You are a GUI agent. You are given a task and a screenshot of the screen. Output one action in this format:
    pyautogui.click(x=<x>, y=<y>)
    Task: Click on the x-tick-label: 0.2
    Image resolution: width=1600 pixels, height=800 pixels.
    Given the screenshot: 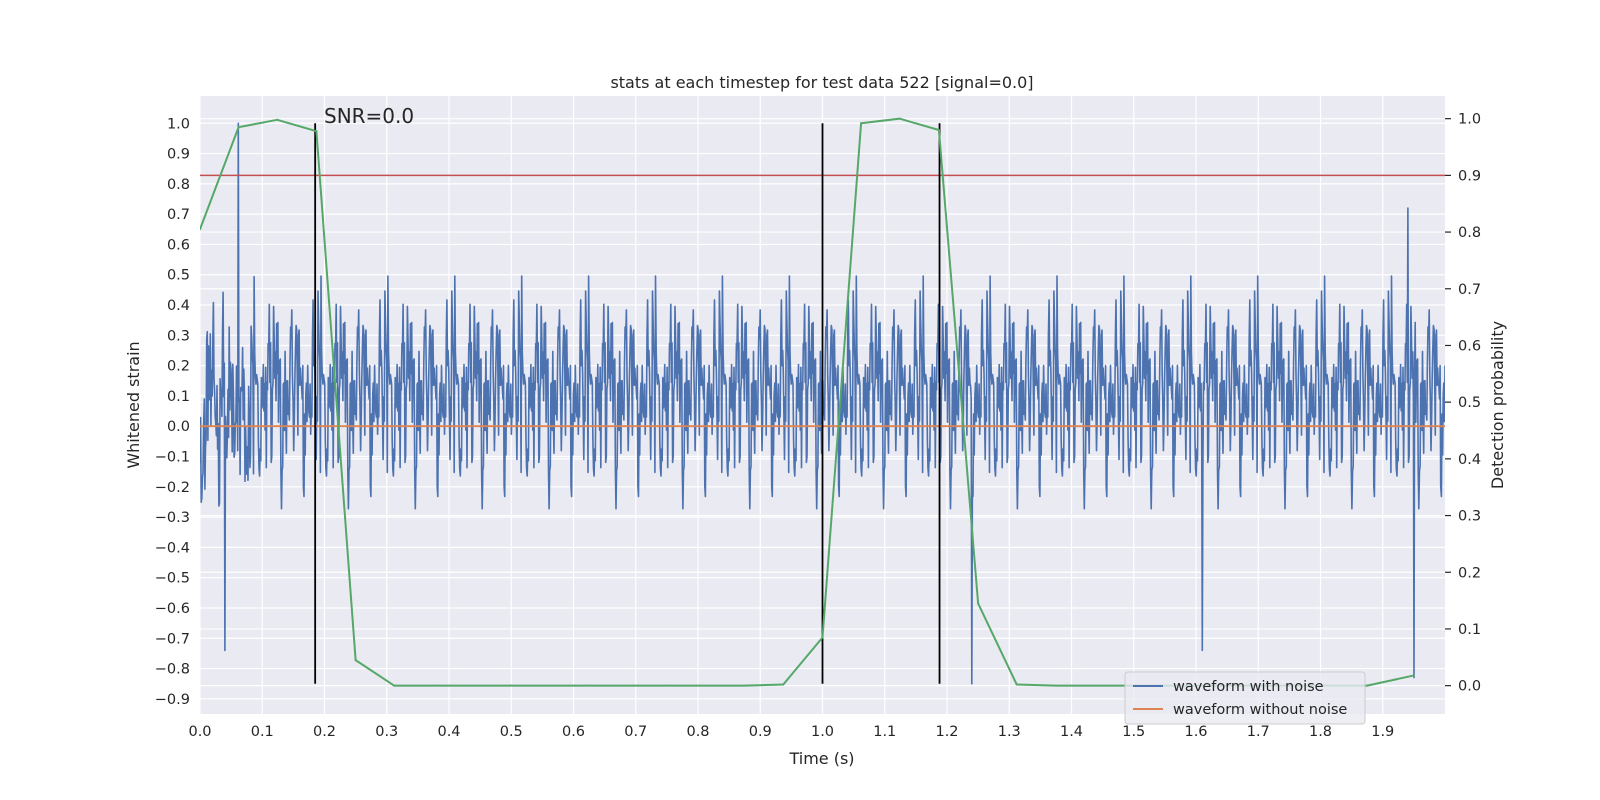 What is the action you would take?
    pyautogui.click(x=324, y=732)
    